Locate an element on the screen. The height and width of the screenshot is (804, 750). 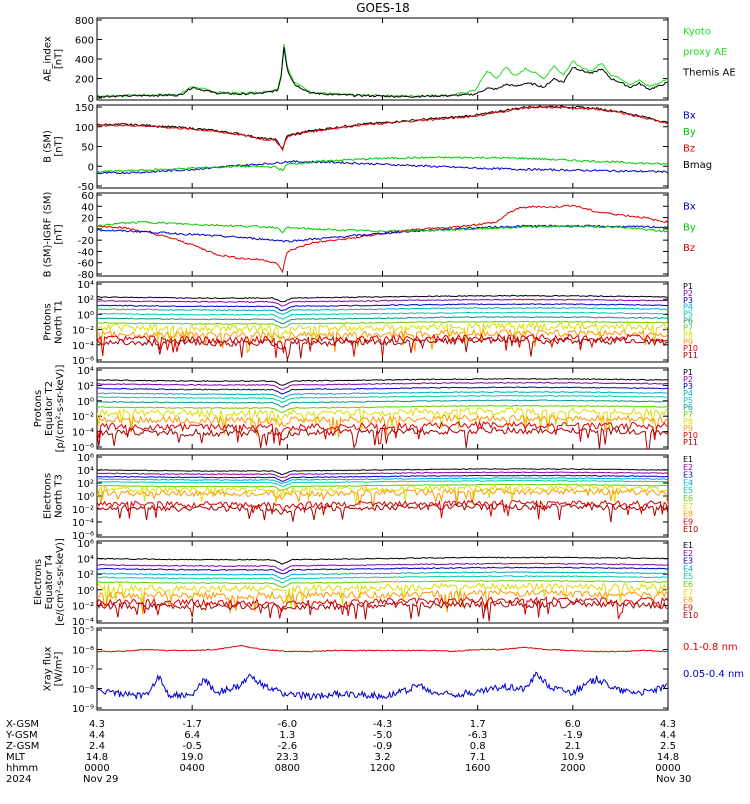
orbit-value: 19.0 is located at coordinates (192, 757).